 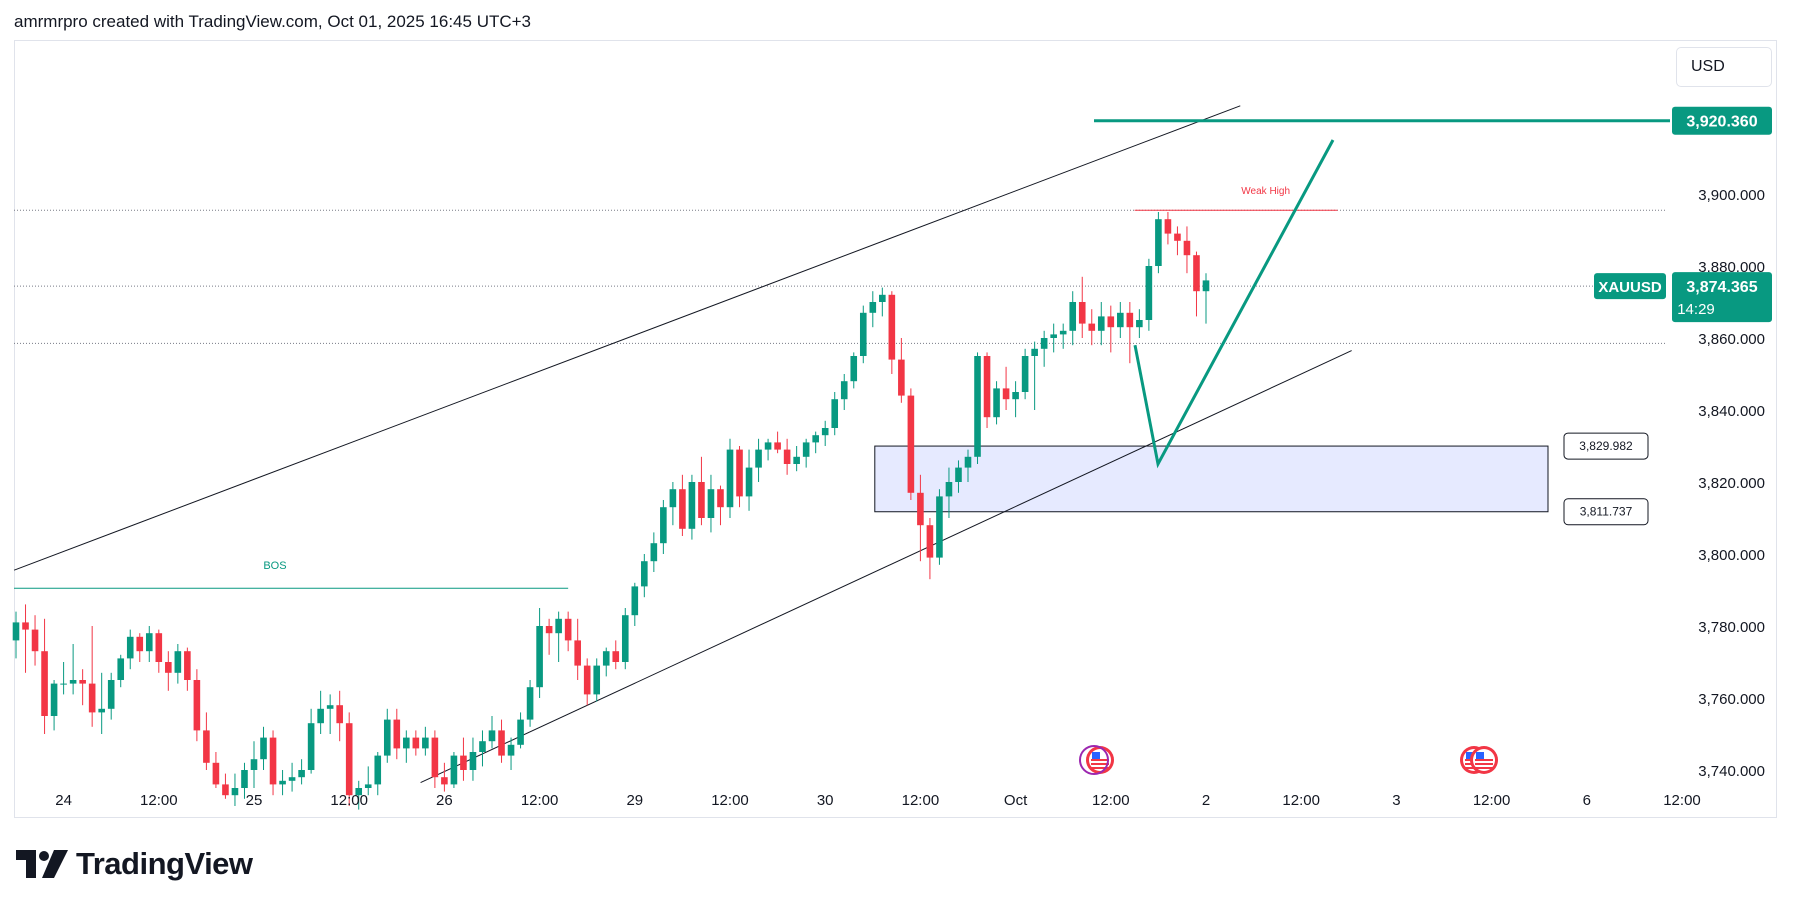 What do you see at coordinates (1206, 800) in the screenshot?
I see `x-tick-label: 2` at bounding box center [1206, 800].